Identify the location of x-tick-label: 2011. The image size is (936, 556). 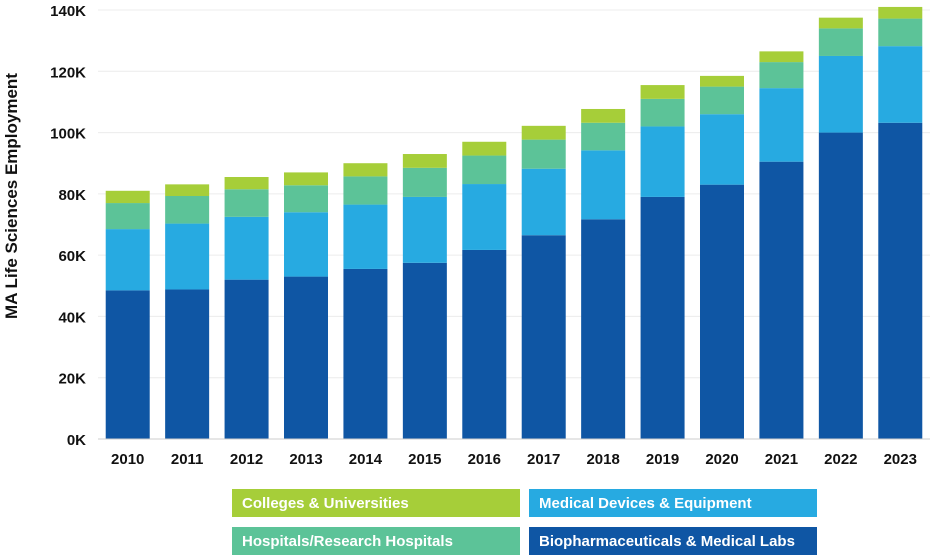
(187, 459).